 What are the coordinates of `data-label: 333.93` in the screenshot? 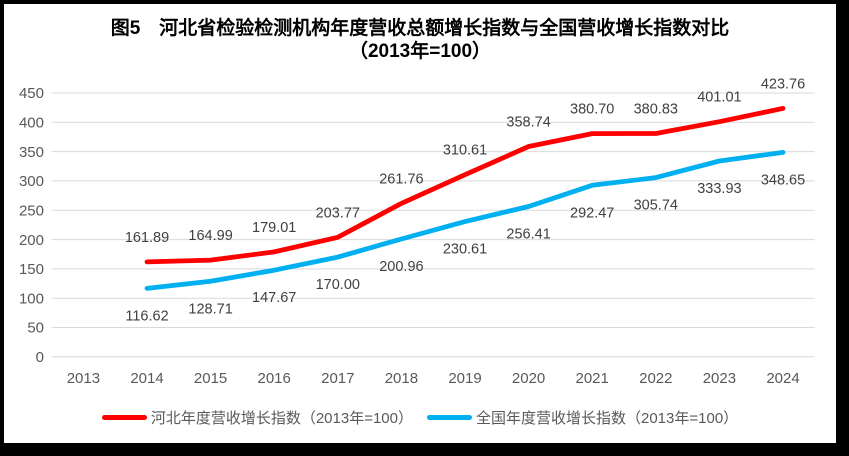 It's located at (719, 189).